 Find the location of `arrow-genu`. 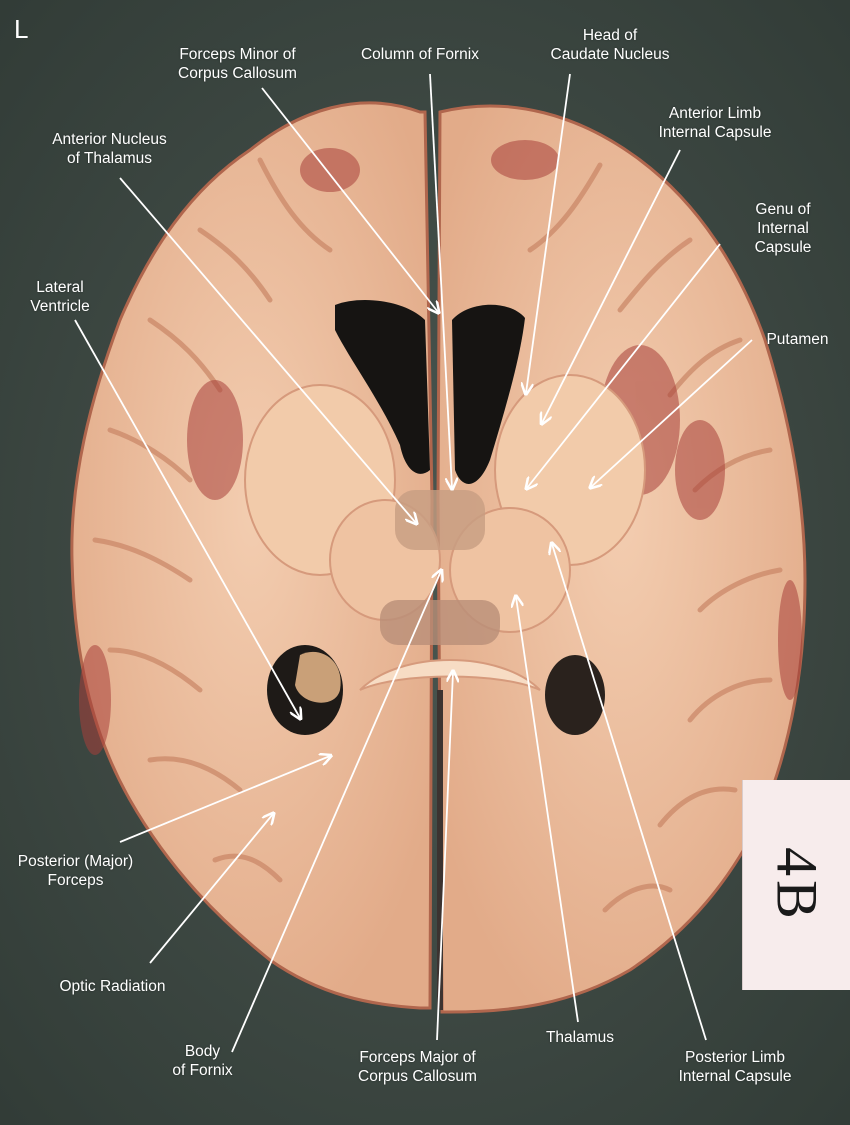

arrow-genu is located at coordinates (624, 365).